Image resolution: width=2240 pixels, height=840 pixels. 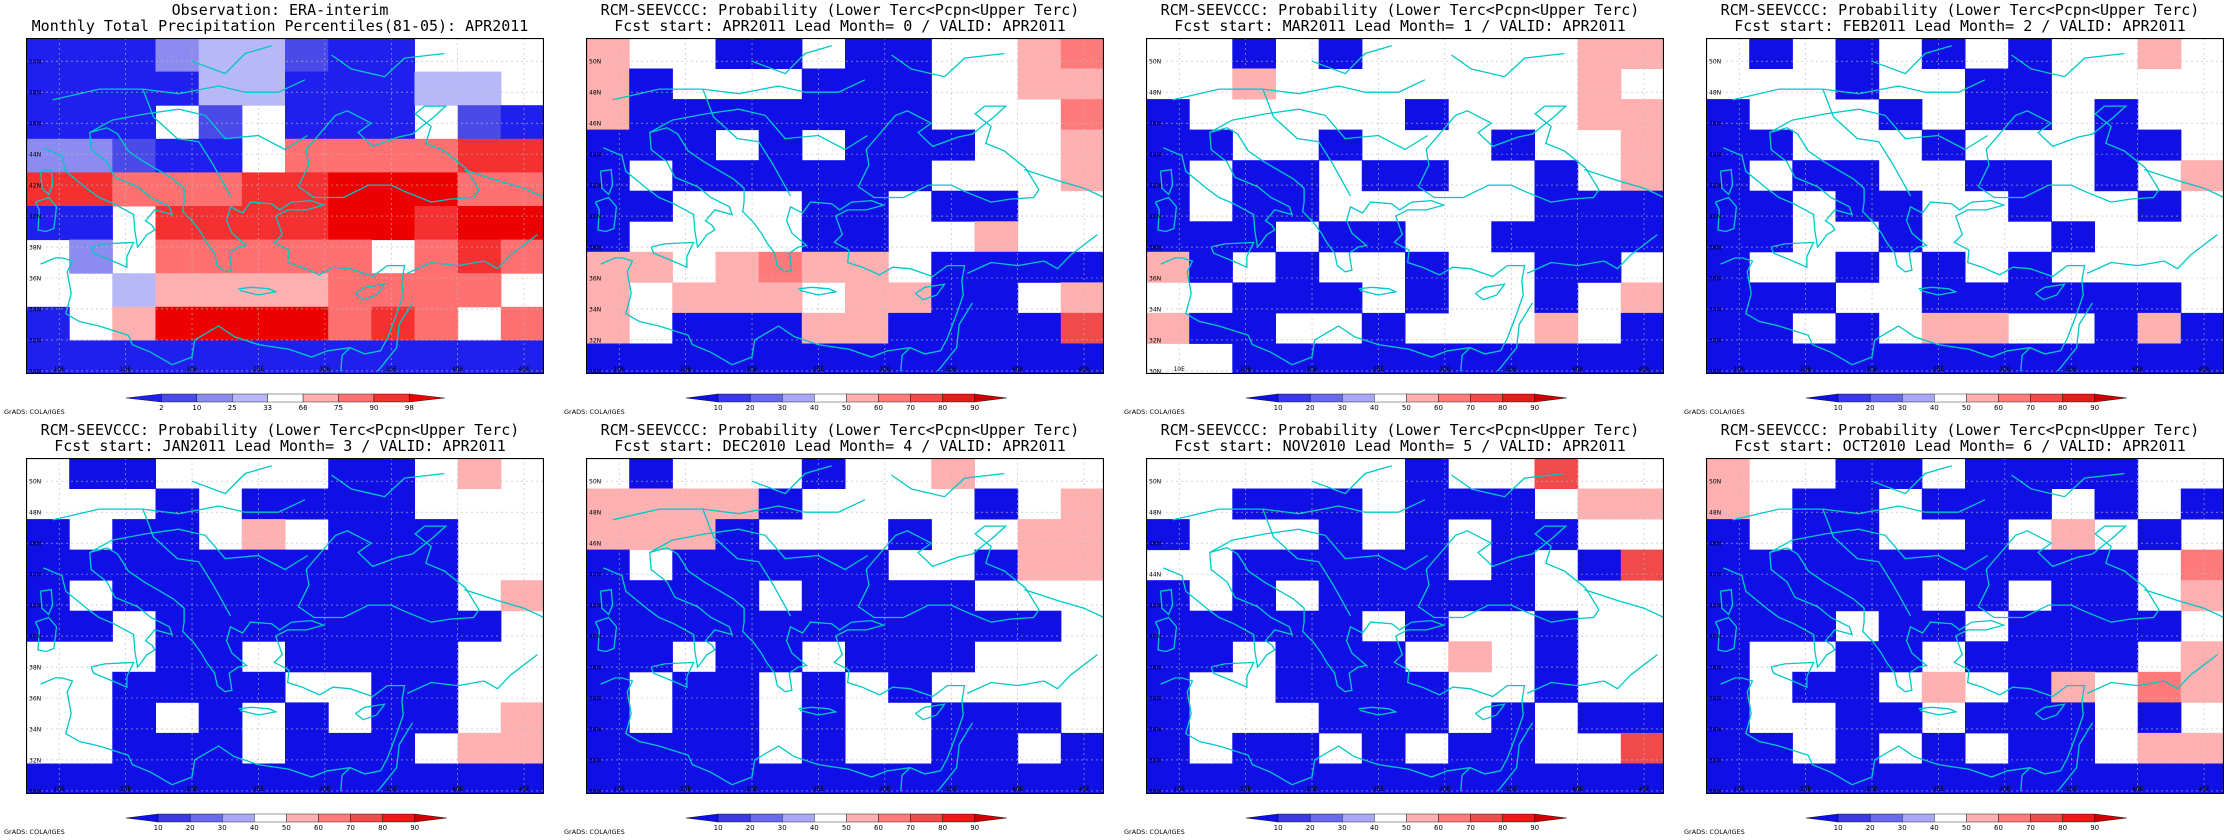 What do you see at coordinates (35, 699) in the screenshot?
I see `lat-tick-label: 36N` at bounding box center [35, 699].